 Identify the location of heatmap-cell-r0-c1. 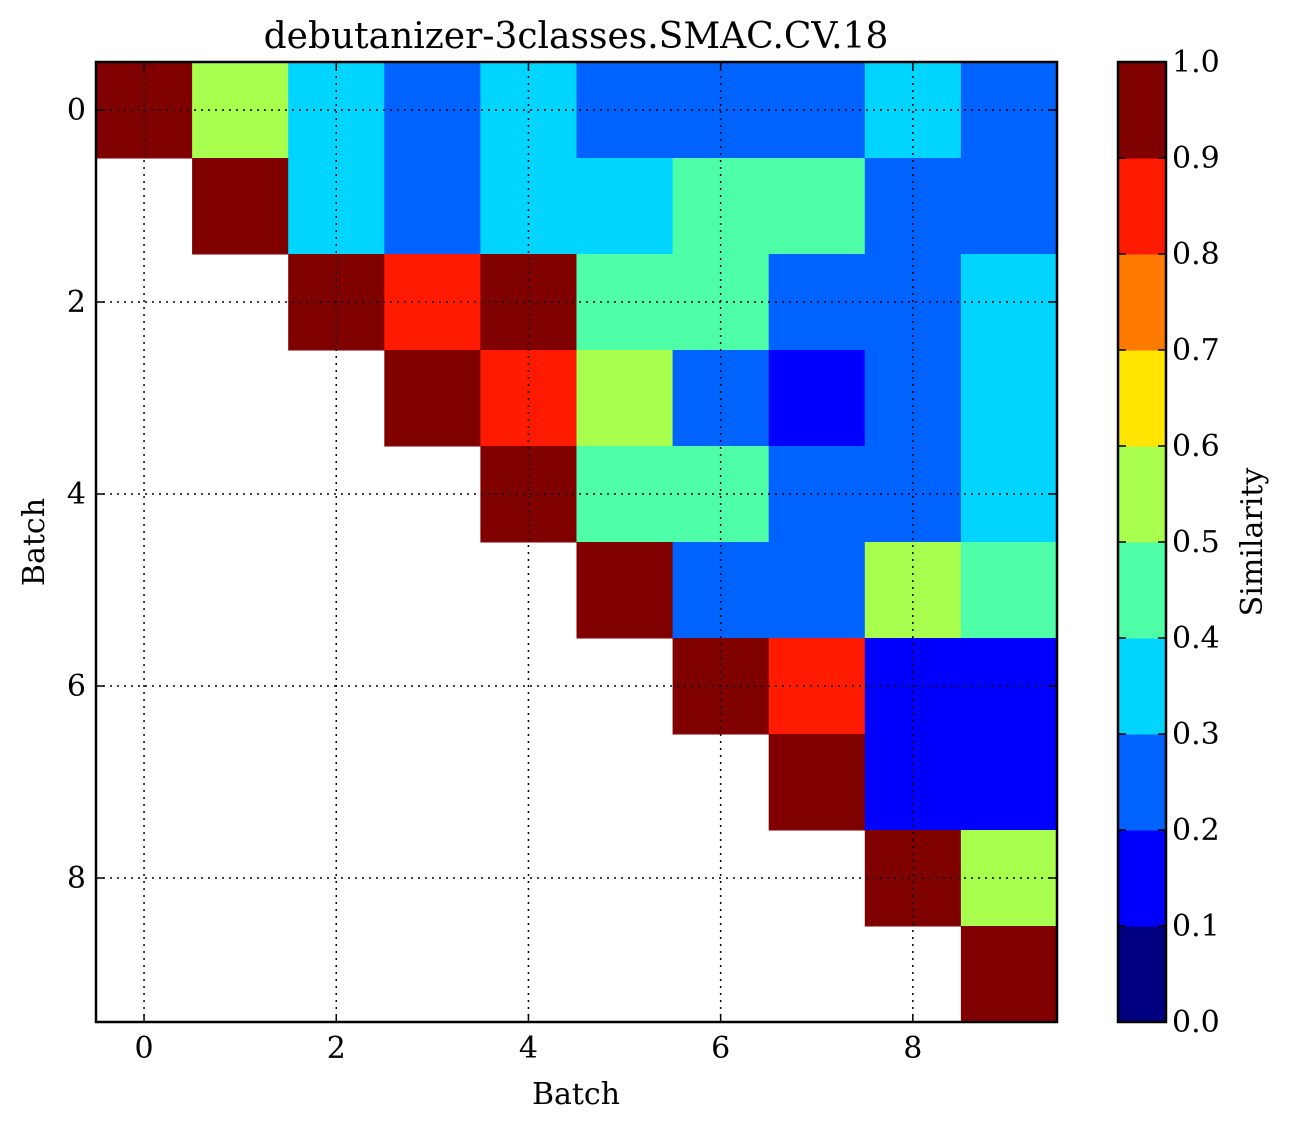
(240, 110).